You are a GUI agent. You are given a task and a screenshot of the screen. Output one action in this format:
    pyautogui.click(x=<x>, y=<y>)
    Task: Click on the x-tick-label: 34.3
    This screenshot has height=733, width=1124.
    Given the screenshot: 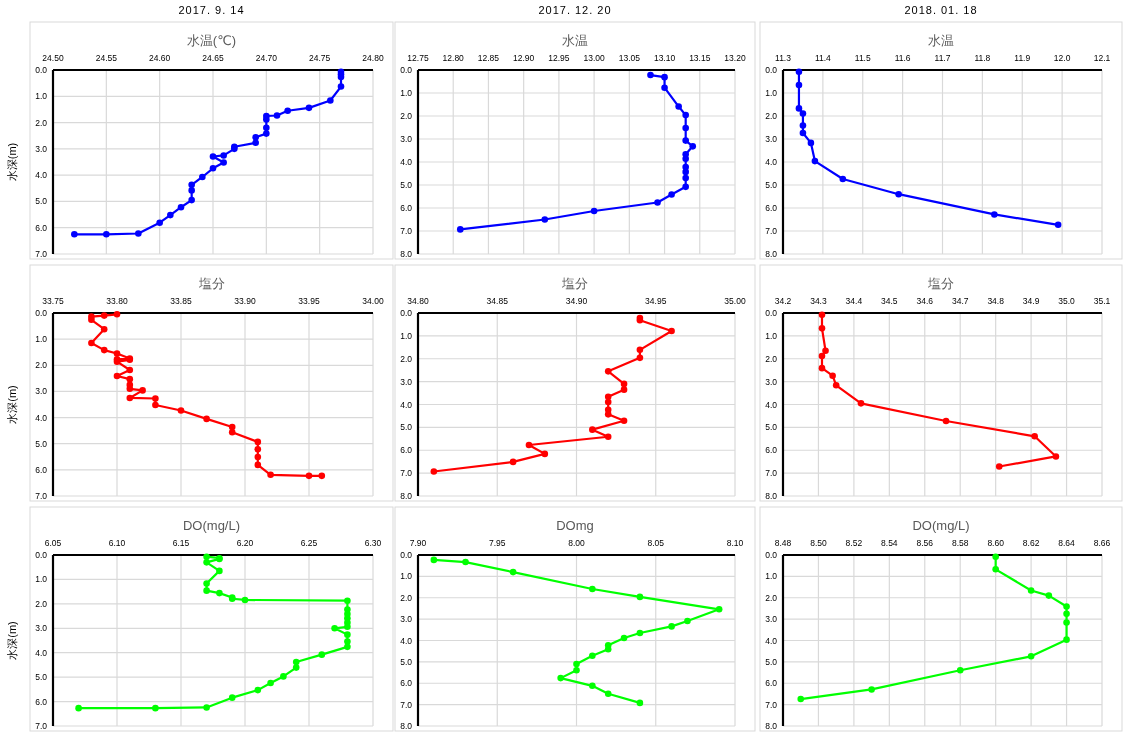 What is the action you would take?
    pyautogui.click(x=818, y=301)
    